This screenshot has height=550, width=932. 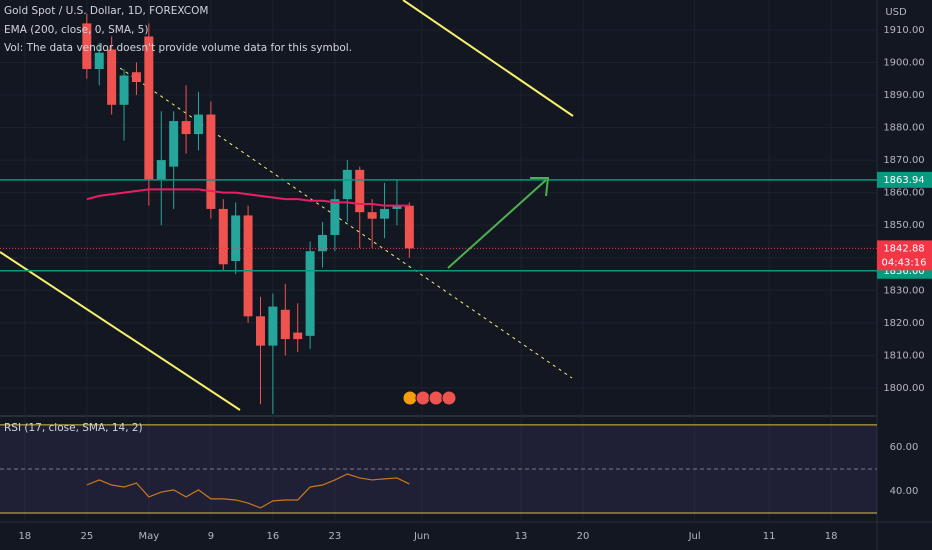 I want to click on price-label: 1836.00, so click(x=903, y=271).